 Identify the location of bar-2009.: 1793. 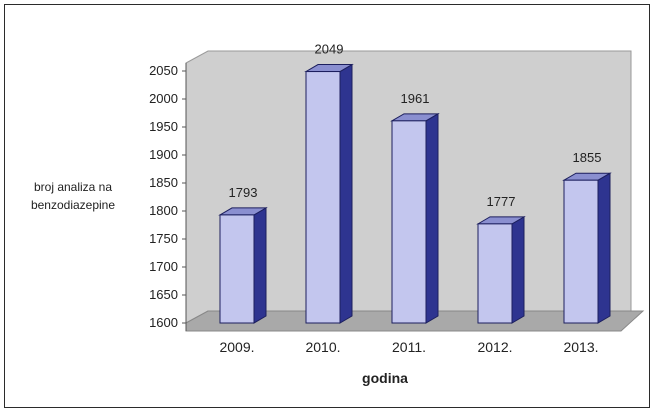
(243, 254).